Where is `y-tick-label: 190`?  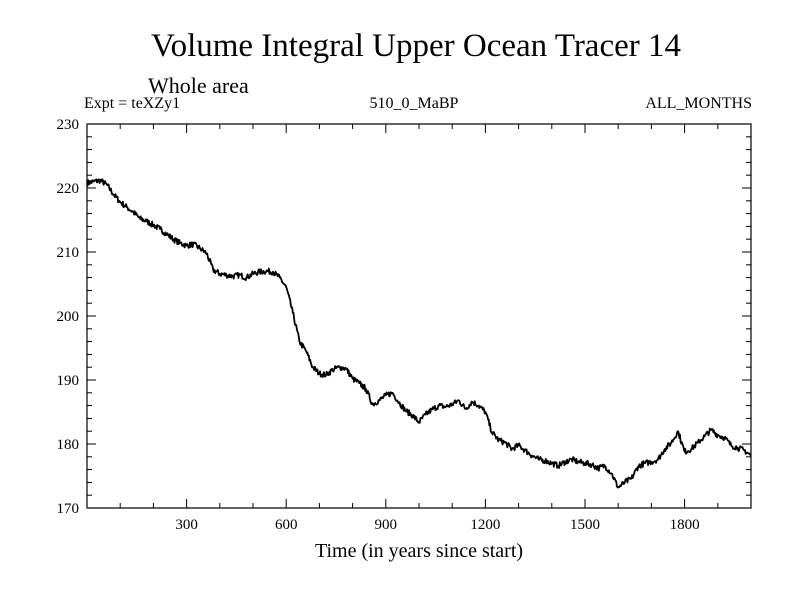
y-tick-label: 190 is located at coordinates (68, 381).